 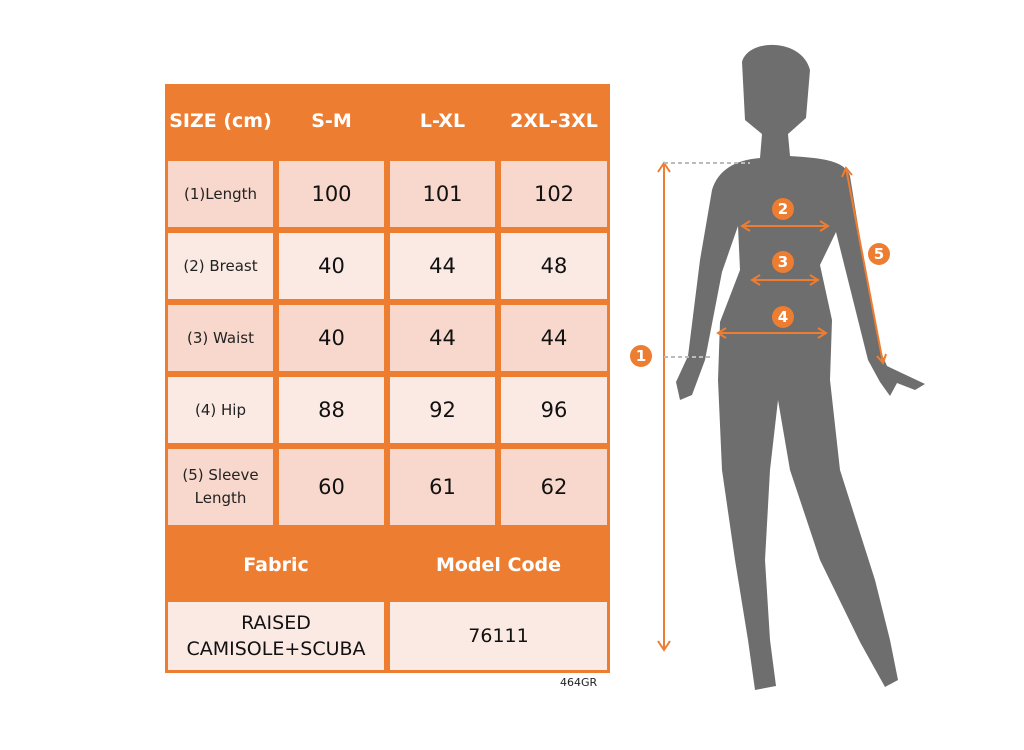 I want to click on marker-3: 3, so click(x=783, y=262).